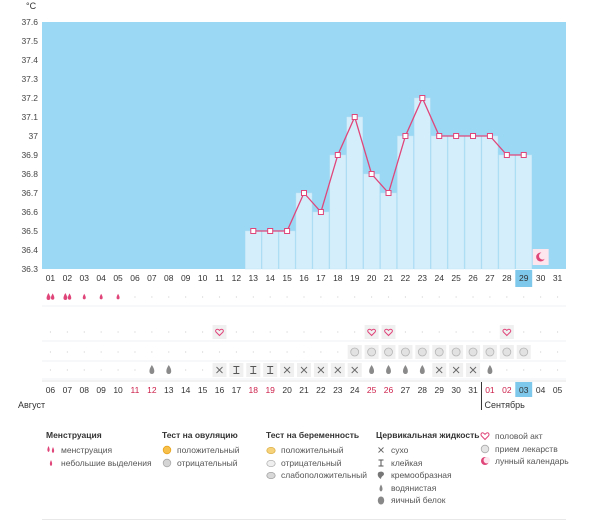  Describe the element at coordinates (270, 278) in the screenshot. I see `cycle-day-label: 14` at that location.